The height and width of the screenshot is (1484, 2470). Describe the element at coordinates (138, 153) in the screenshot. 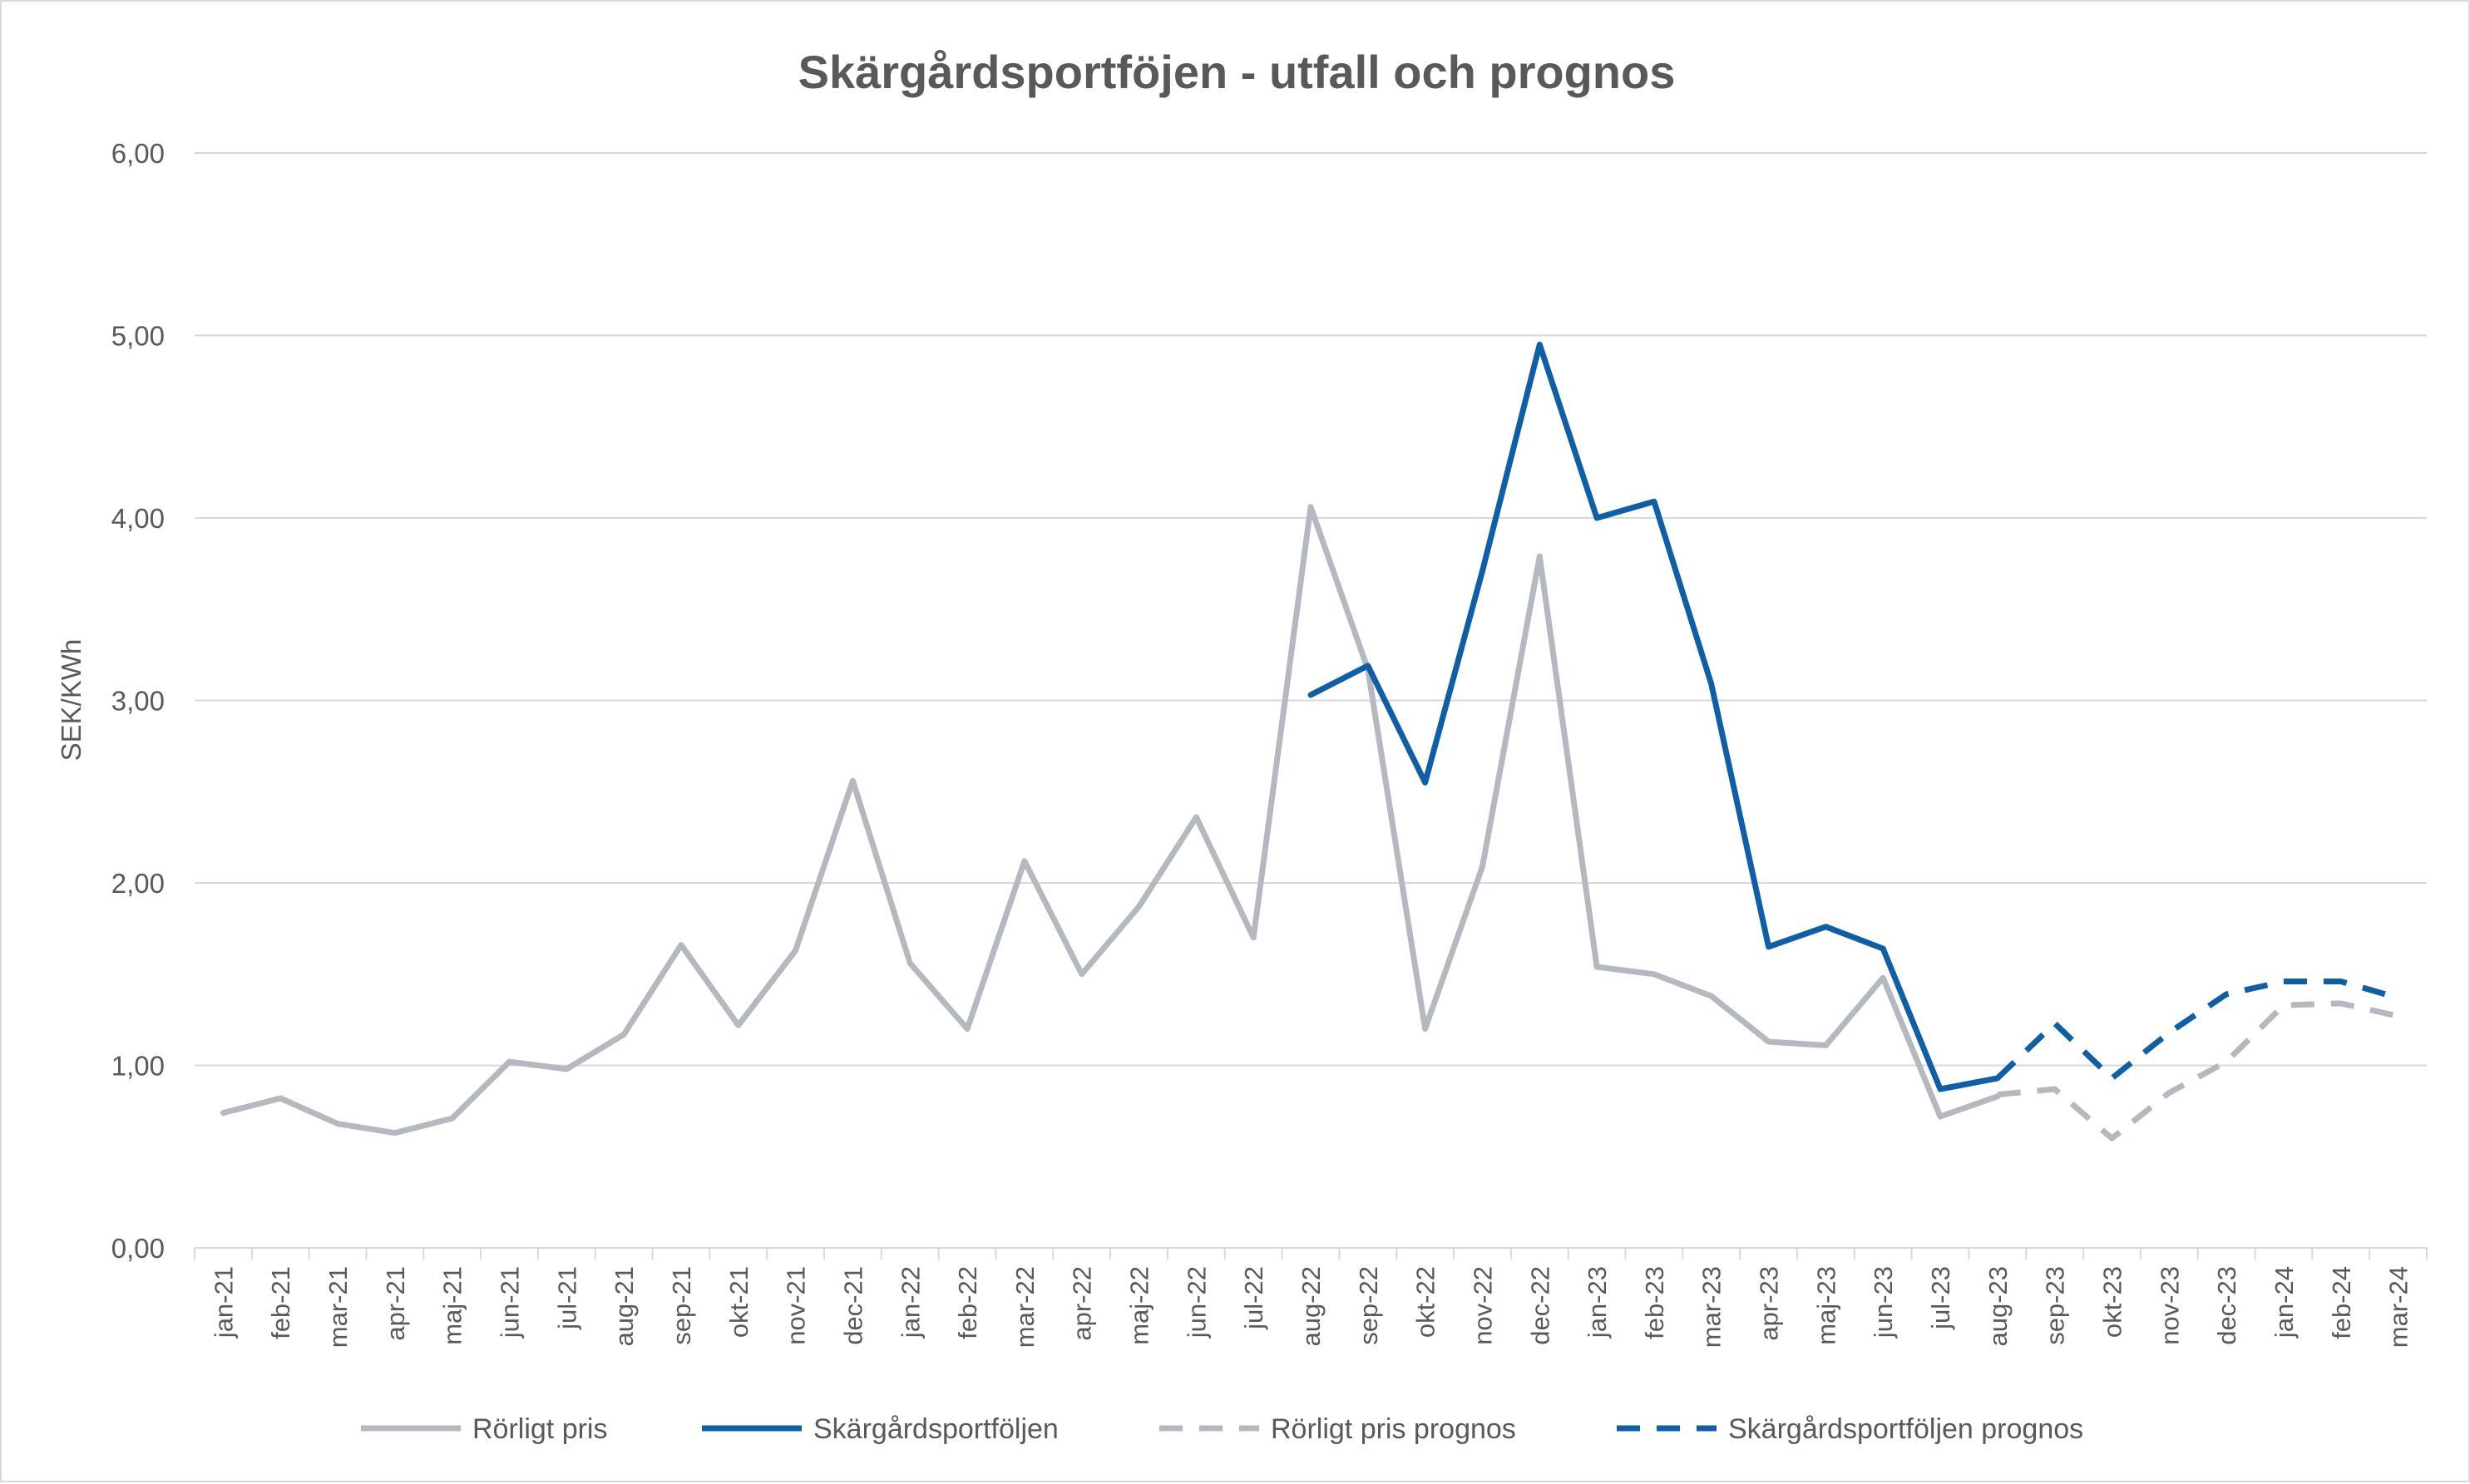

I see `y-tick-label: 6,00` at that location.